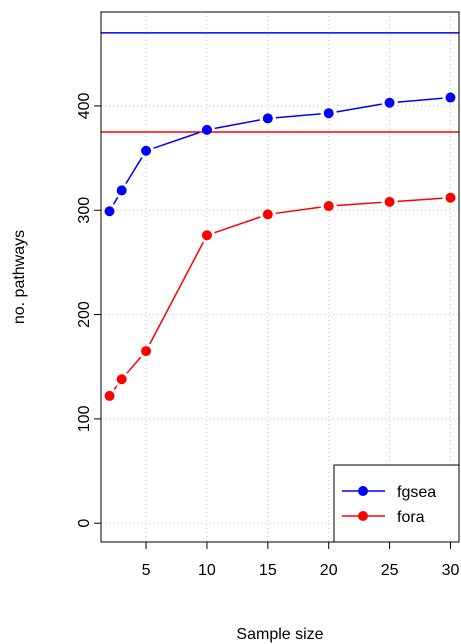 The height and width of the screenshot is (644, 461). What do you see at coordinates (411, 517) in the screenshot?
I see `legend-label-fora: fora` at bounding box center [411, 517].